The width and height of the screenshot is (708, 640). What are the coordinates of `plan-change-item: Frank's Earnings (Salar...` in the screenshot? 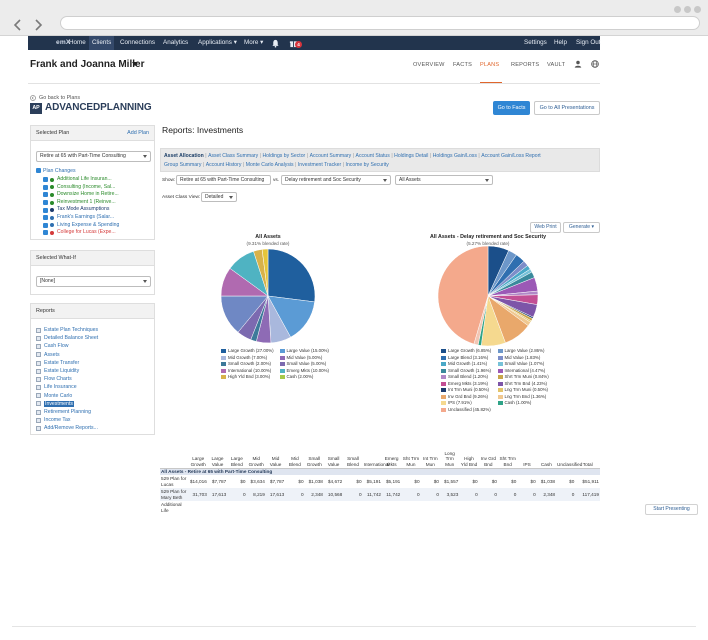 It's located at (98, 218).